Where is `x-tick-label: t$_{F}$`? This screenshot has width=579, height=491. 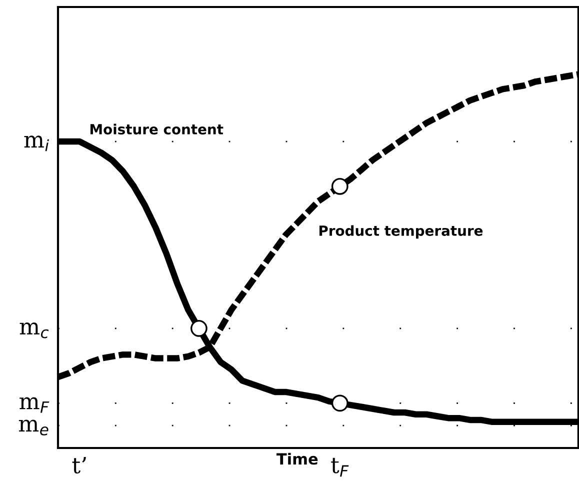 x-tick-label: t$_{F}$ is located at coordinates (340, 467).